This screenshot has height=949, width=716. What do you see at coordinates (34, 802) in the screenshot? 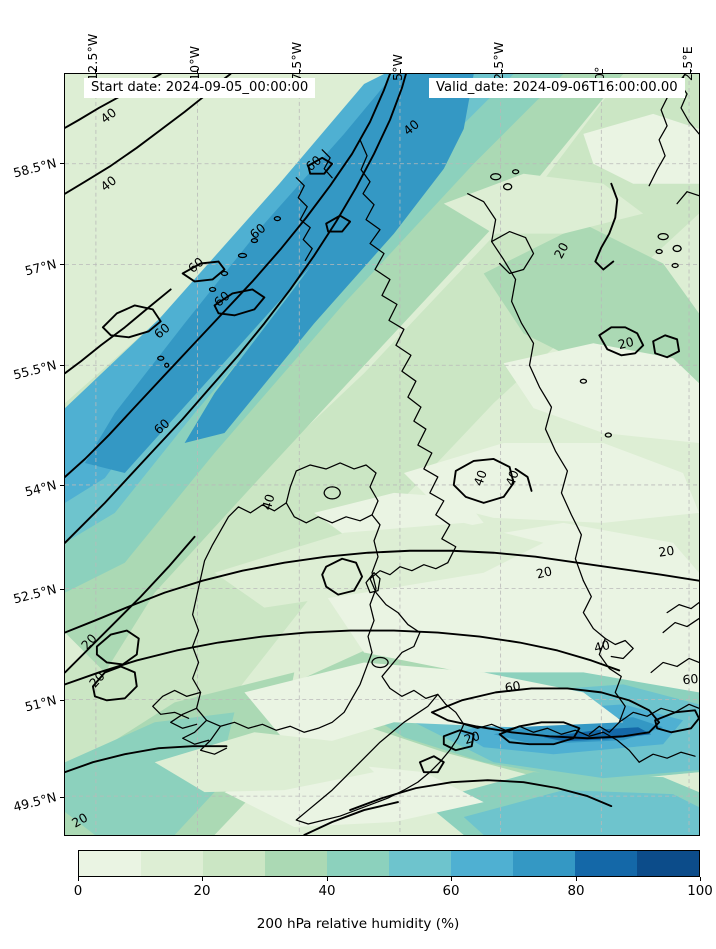
I see `ytick-label-6: 49.5°N` at bounding box center [34, 802].